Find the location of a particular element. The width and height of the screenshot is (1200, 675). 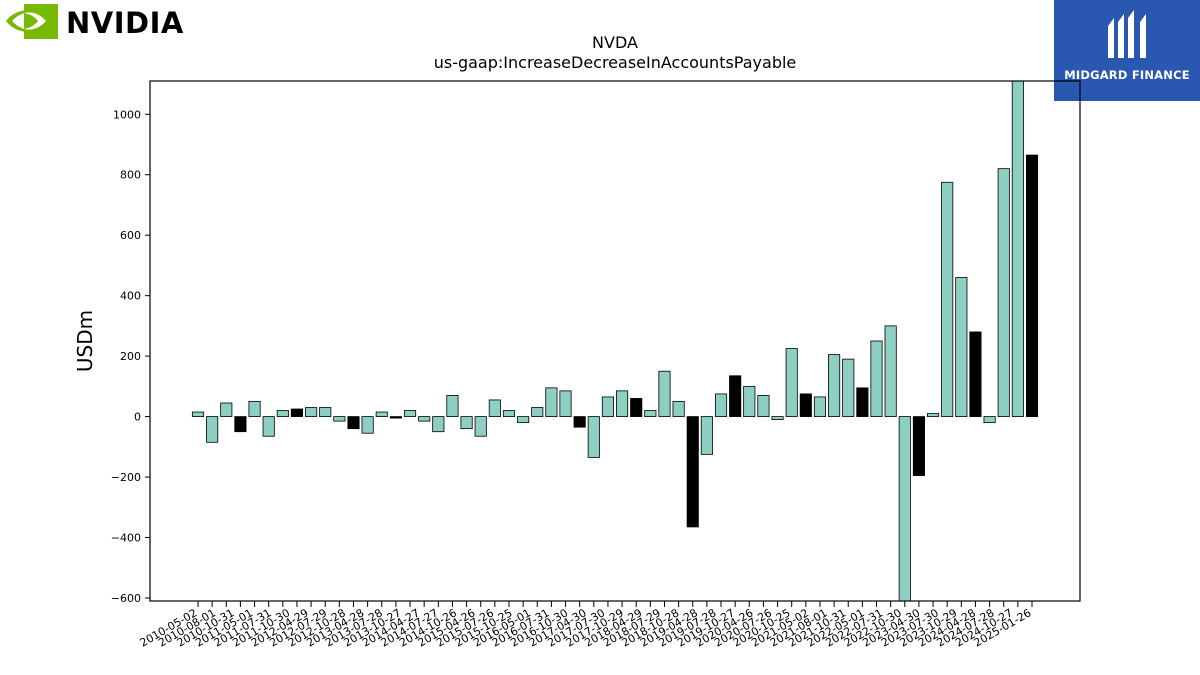

y-tick-label: 600 is located at coordinates (130, 235).